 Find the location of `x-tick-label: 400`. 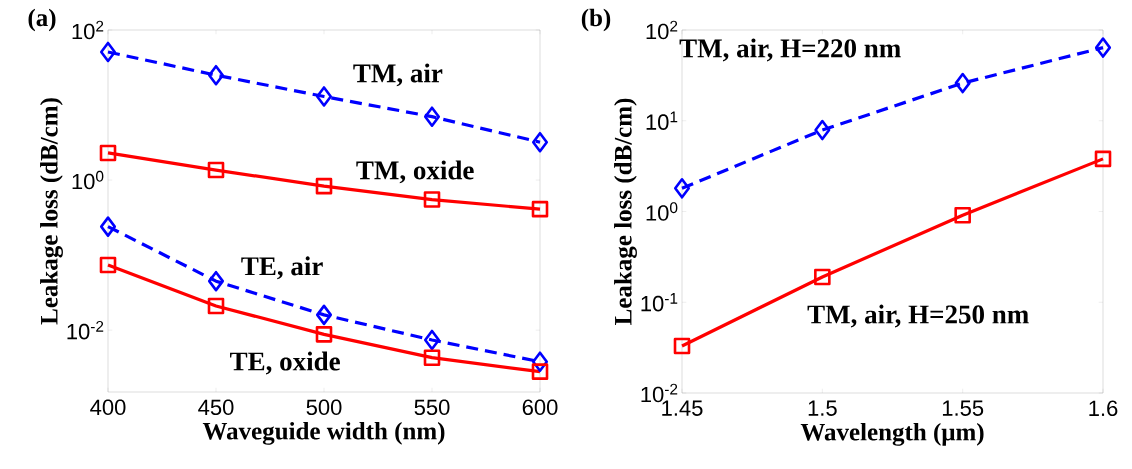

x-tick-label: 400 is located at coordinates (108, 407).